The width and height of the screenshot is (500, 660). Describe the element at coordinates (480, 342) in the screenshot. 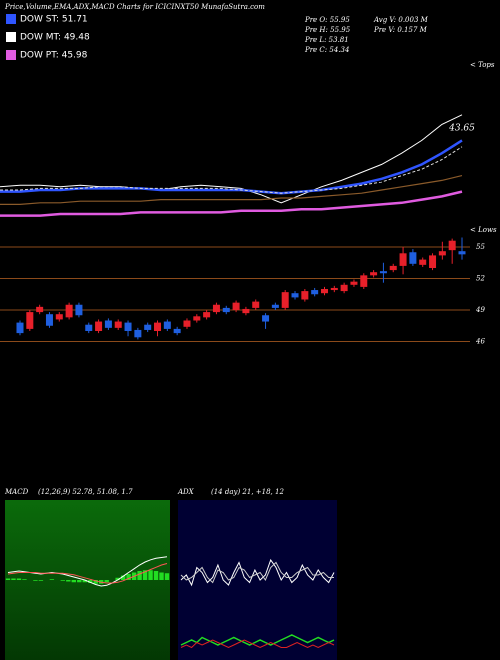

I see `y-tick-label: 46` at that location.